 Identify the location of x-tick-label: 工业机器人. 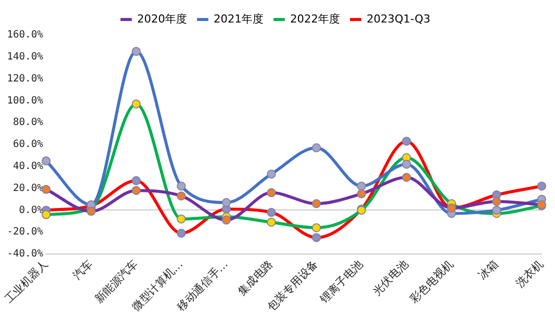
(26, 282).